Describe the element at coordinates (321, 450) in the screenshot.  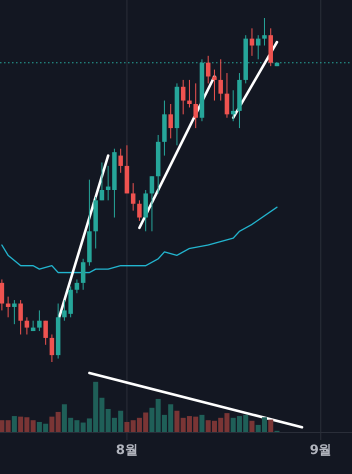
I see `x-tick-label: 9월` at that location.